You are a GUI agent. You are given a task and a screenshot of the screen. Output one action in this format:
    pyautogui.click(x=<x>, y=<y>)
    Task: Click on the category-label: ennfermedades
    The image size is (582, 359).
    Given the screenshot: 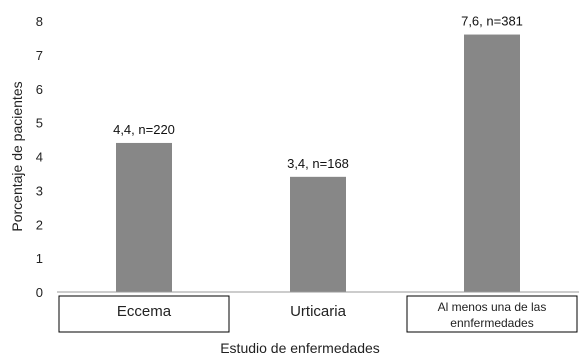 What is the action you would take?
    pyautogui.click(x=491, y=323)
    